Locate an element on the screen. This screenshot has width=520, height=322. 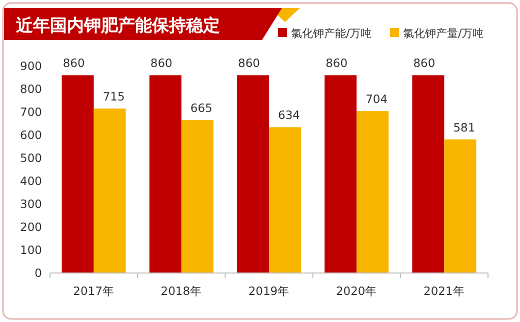
y-tick-label: 100 is located at coordinates (31, 250).